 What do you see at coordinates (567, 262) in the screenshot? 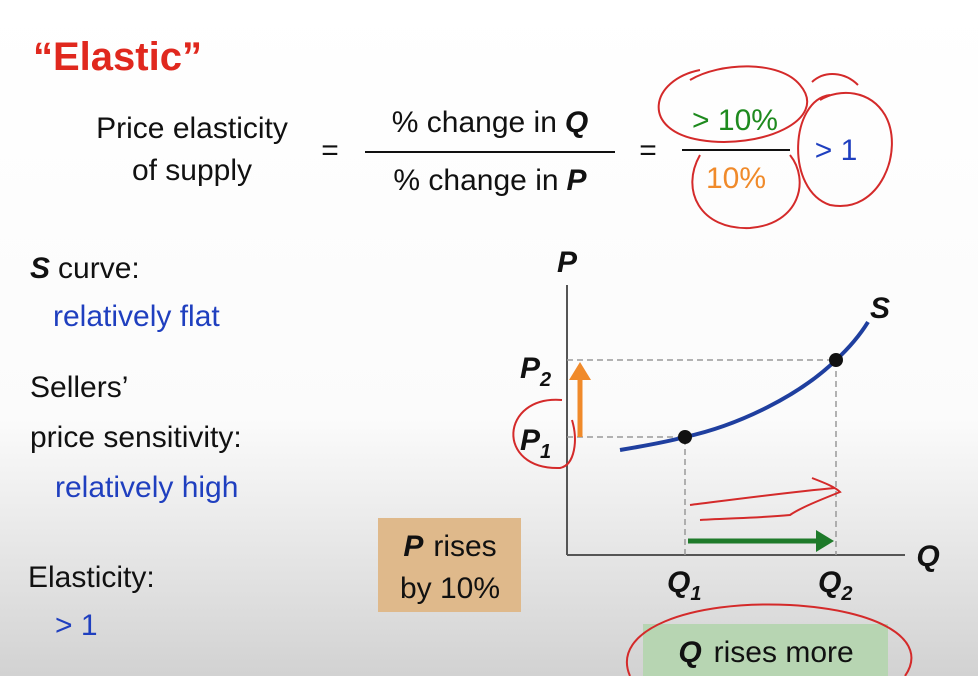
I see `y-axis-label: P` at bounding box center [567, 262].